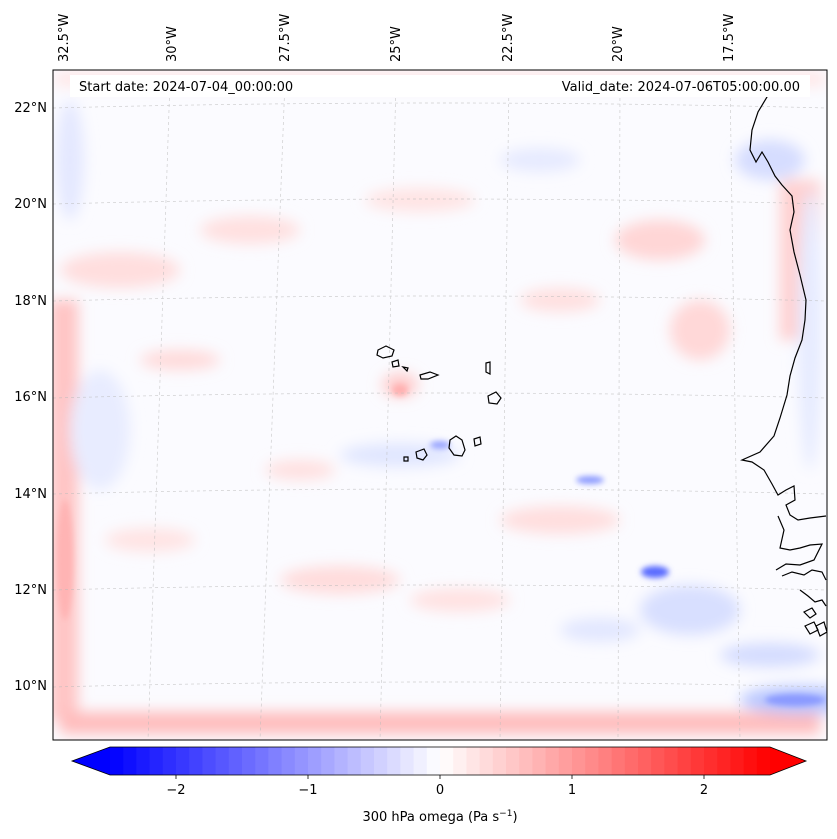 This screenshot has height=839, width=837. Describe the element at coordinates (788, 761) in the screenshot. I see `colorbar-max-extend` at that location.